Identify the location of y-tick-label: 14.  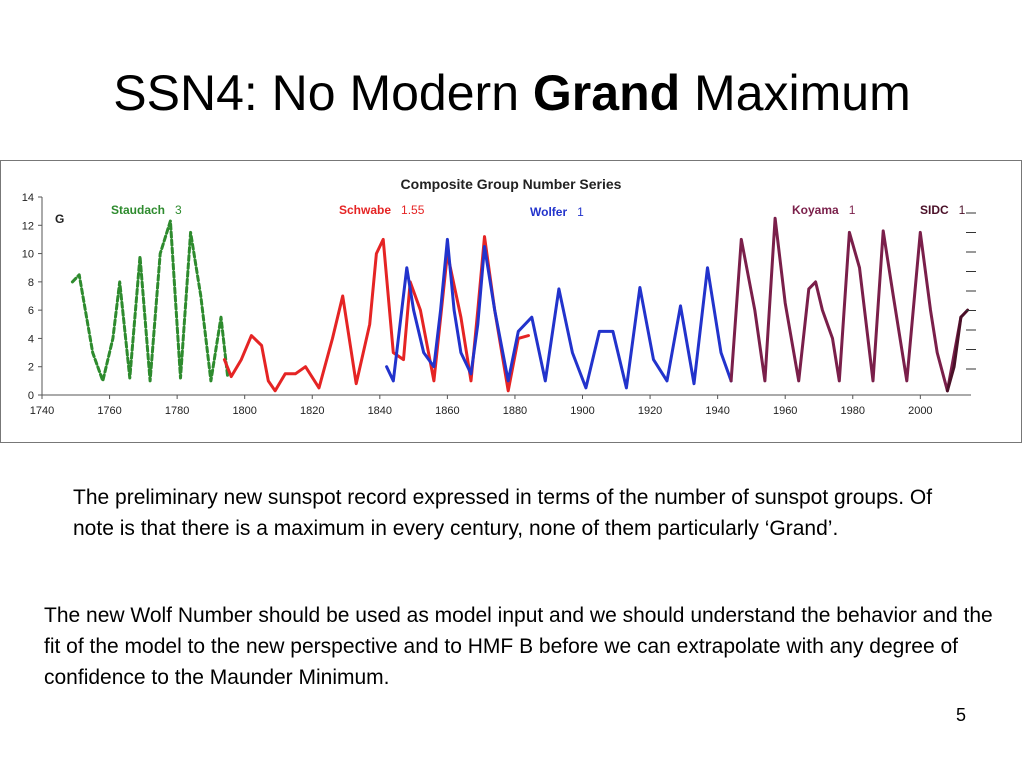
(28, 198).